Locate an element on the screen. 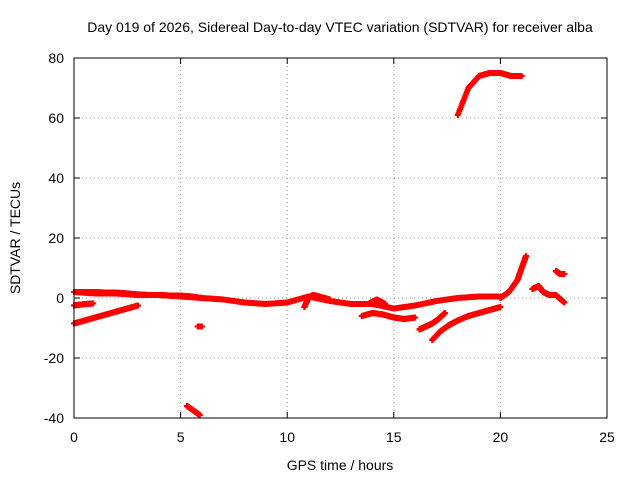 The image size is (640, 480). series-track-left-short is located at coordinates (84, 304).